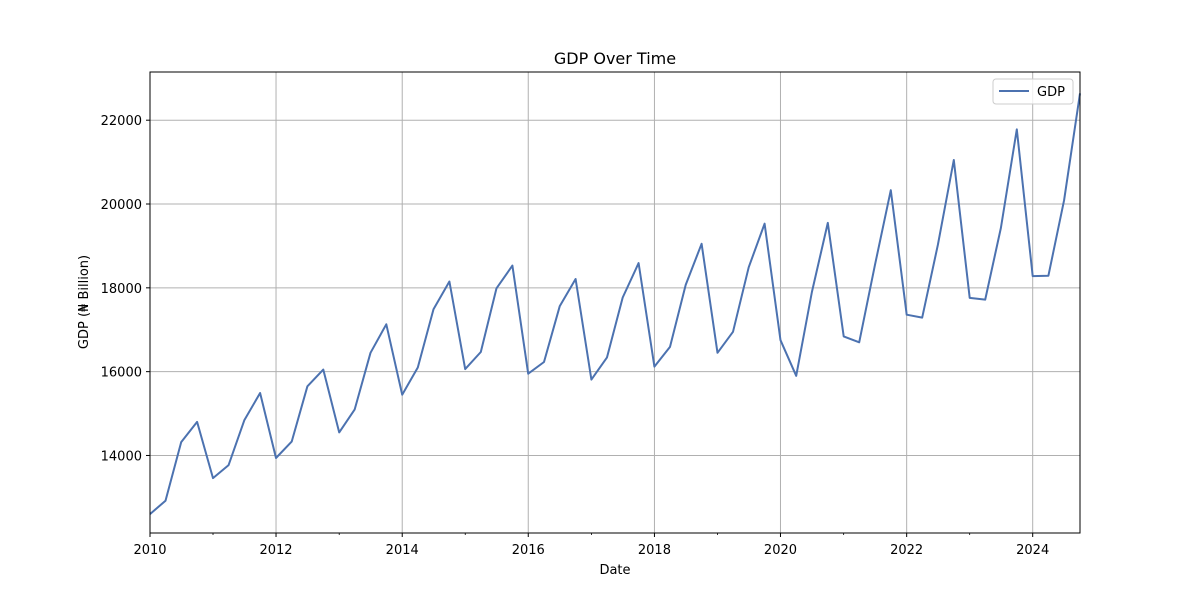 The image size is (1200, 600). I want to click on legend: GDP, so click(1033, 91).